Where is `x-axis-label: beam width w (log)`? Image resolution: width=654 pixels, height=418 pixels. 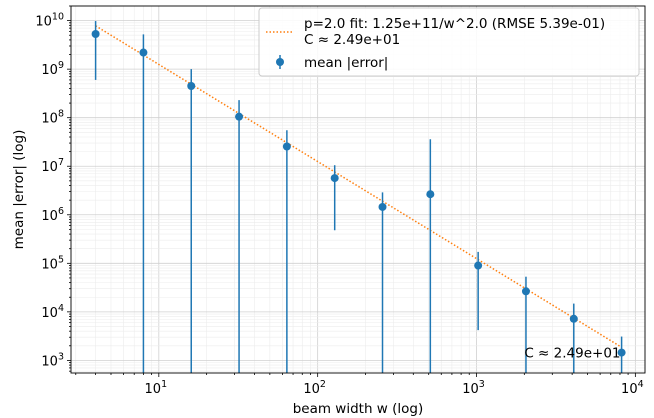
x-axis-label: beam width w (log) is located at coordinates (358, 409).